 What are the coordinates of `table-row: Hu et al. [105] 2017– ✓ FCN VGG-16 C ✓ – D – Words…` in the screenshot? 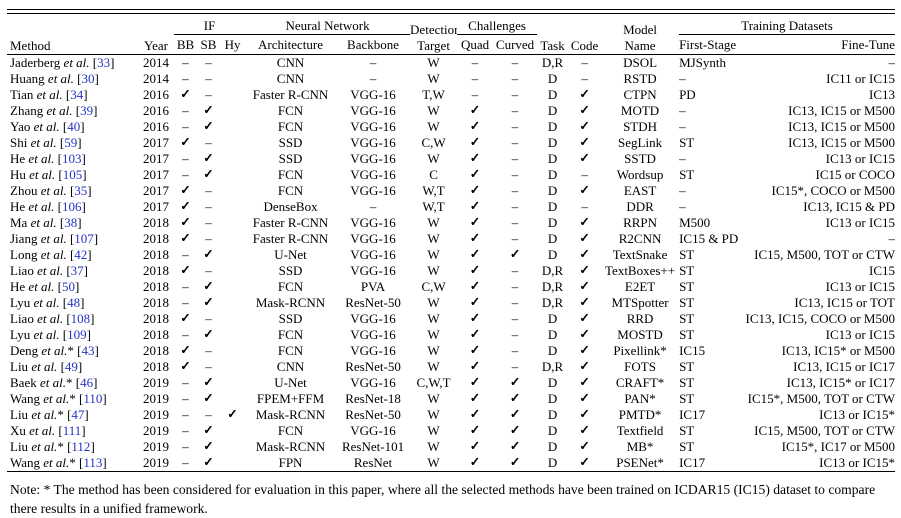 It's located at (451, 175).